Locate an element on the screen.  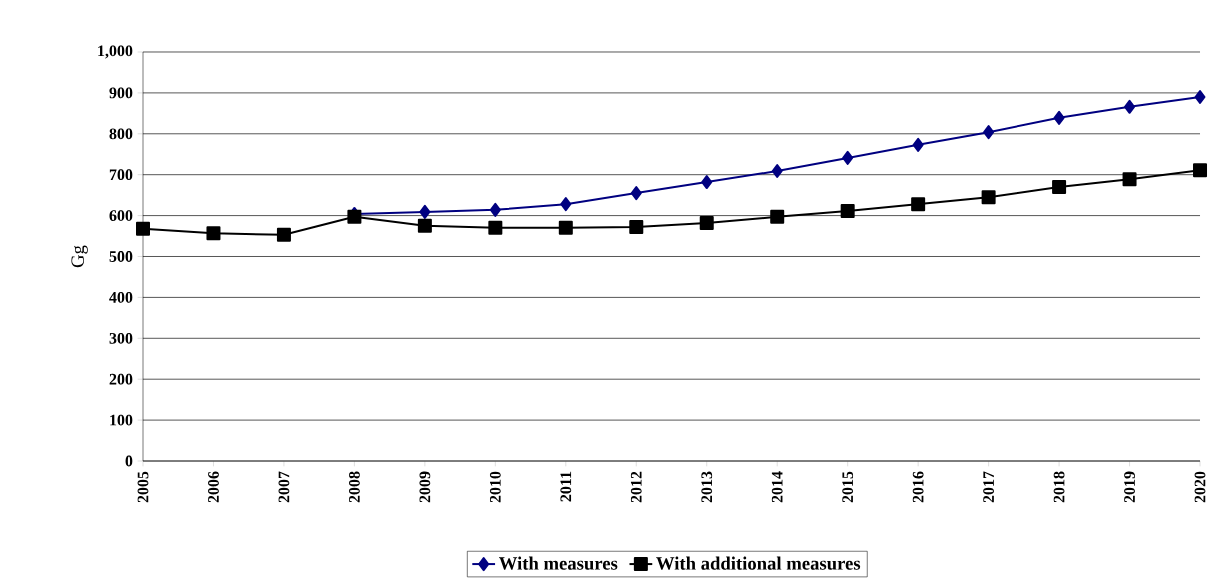
x-tick-label: 2007 is located at coordinates (284, 487).